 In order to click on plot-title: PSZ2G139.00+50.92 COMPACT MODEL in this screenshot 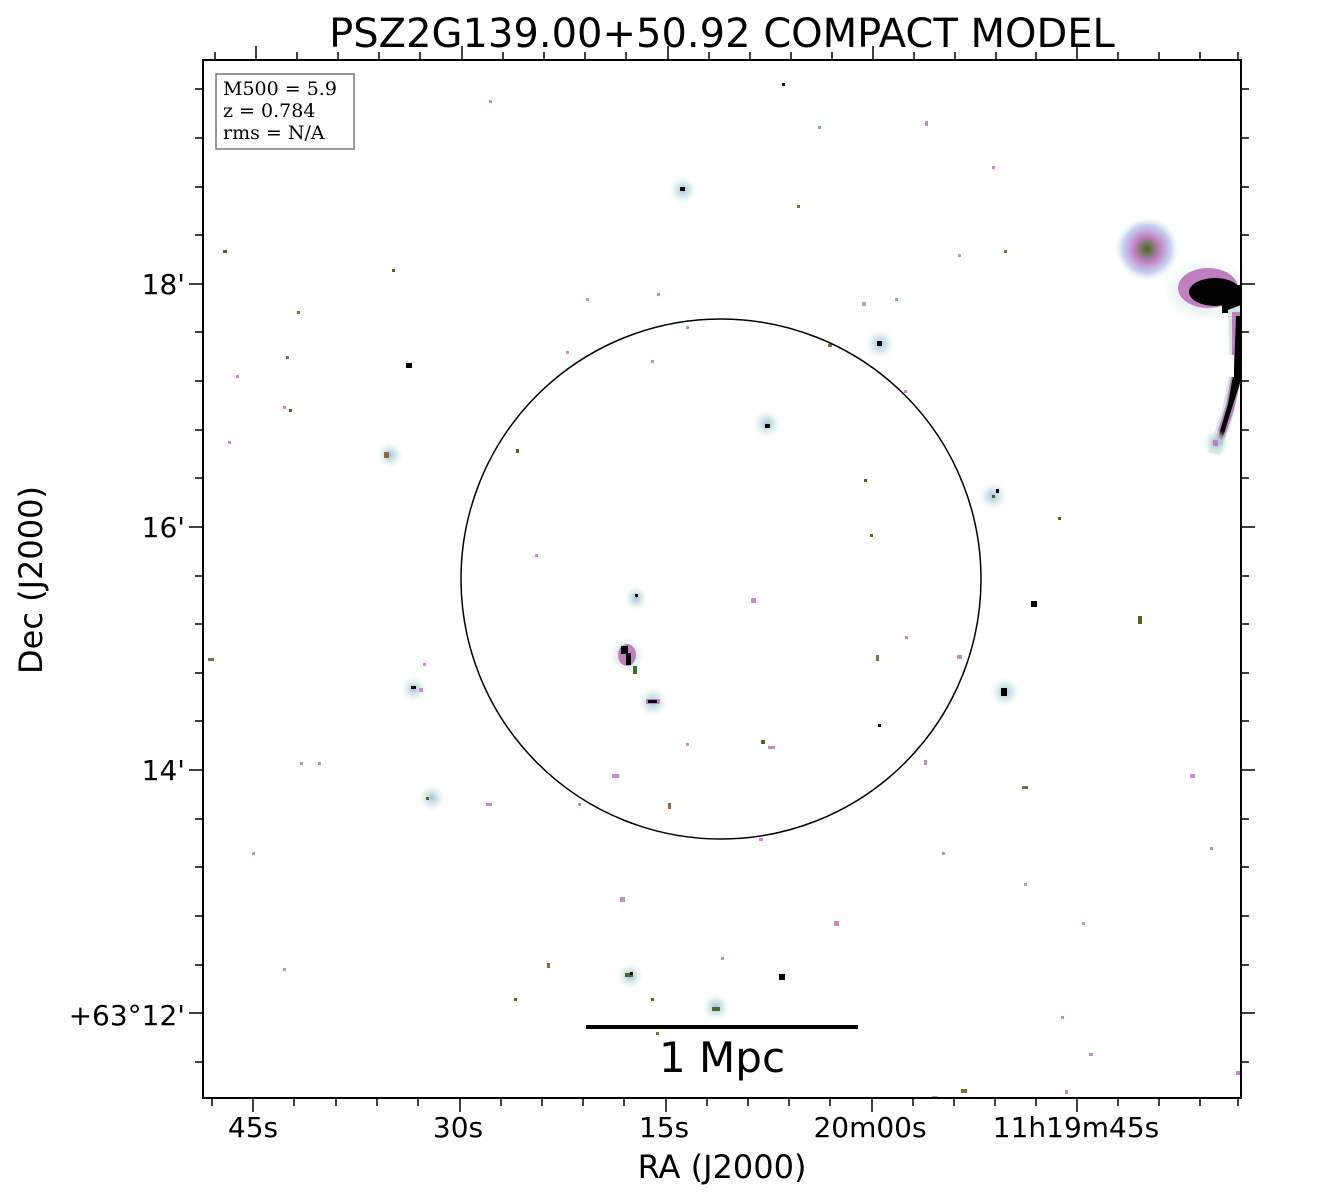, I will do `click(722, 34)`.